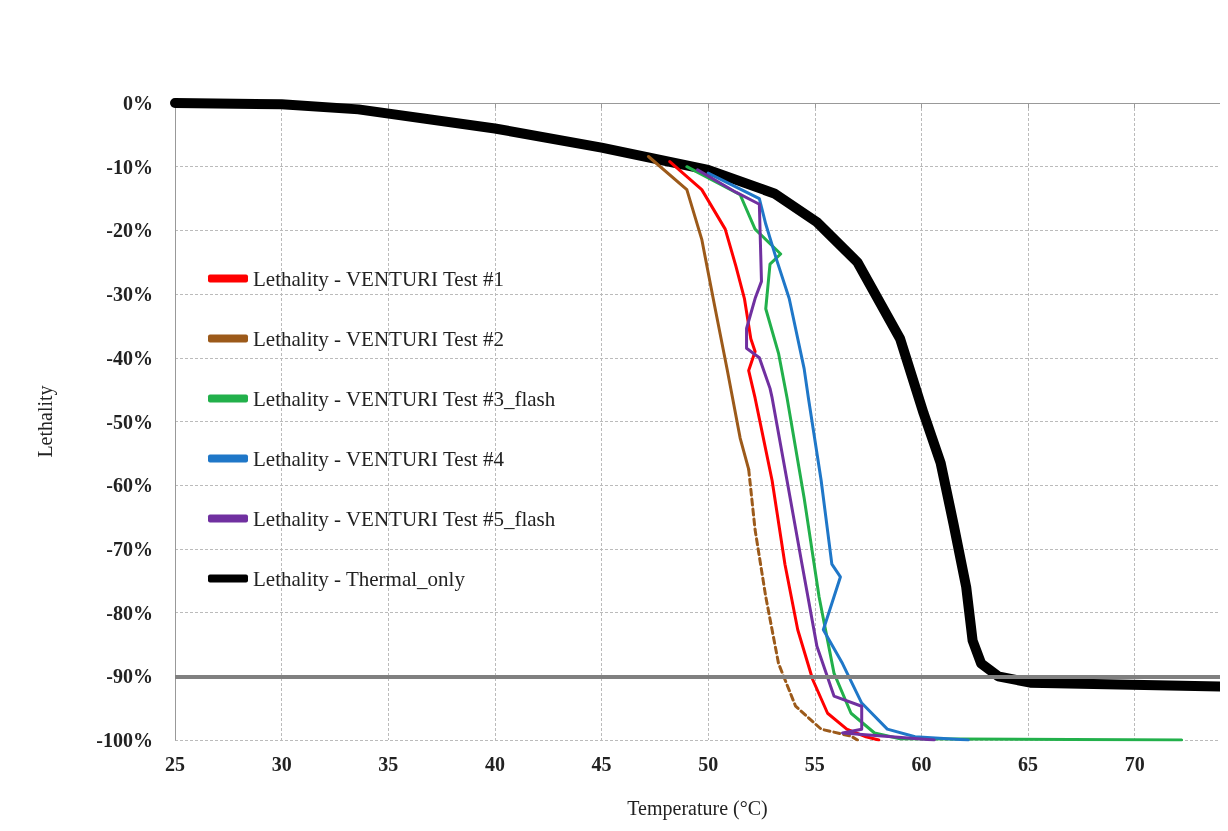 The height and width of the screenshot is (831, 1228). What do you see at coordinates (404, 398) in the screenshot?
I see `legend-label: Lethality - VENTURI Test #3_flash` at bounding box center [404, 398].